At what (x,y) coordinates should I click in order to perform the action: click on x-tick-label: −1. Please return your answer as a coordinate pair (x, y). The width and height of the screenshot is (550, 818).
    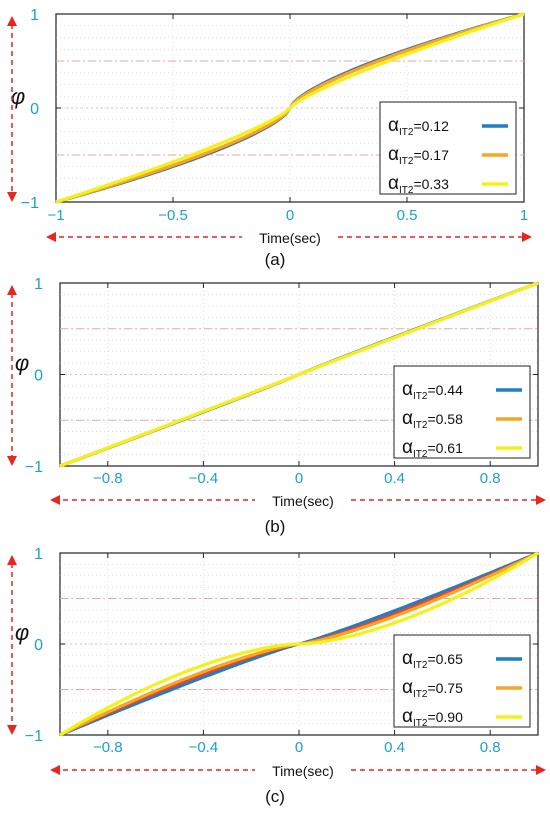
    Looking at the image, I should click on (55, 215).